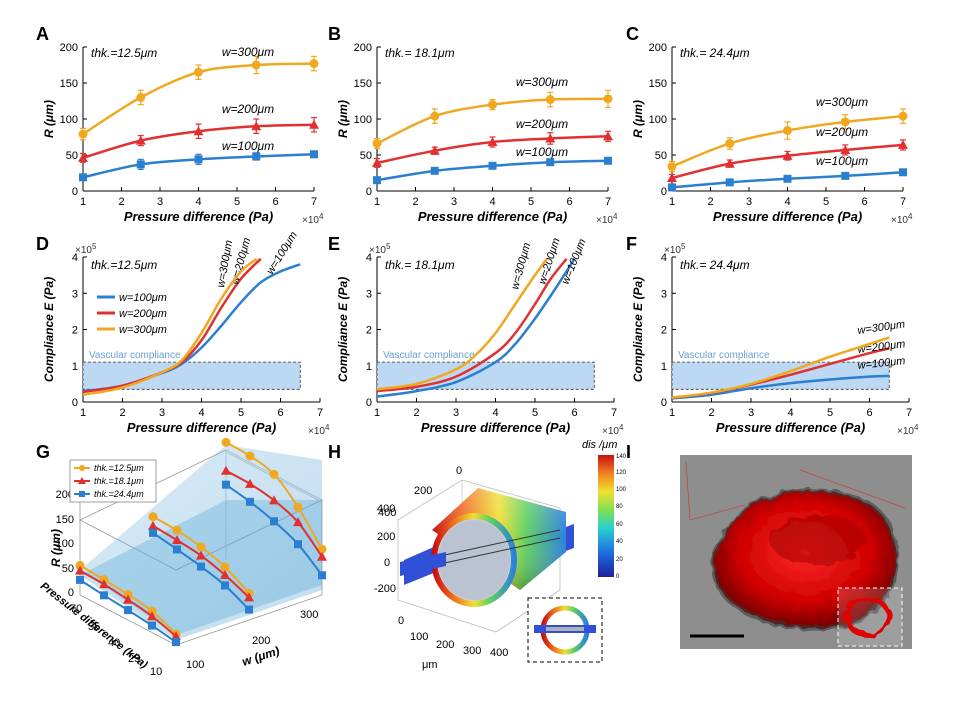  I want to click on g-ylabel: R (μm), so click(56, 548).